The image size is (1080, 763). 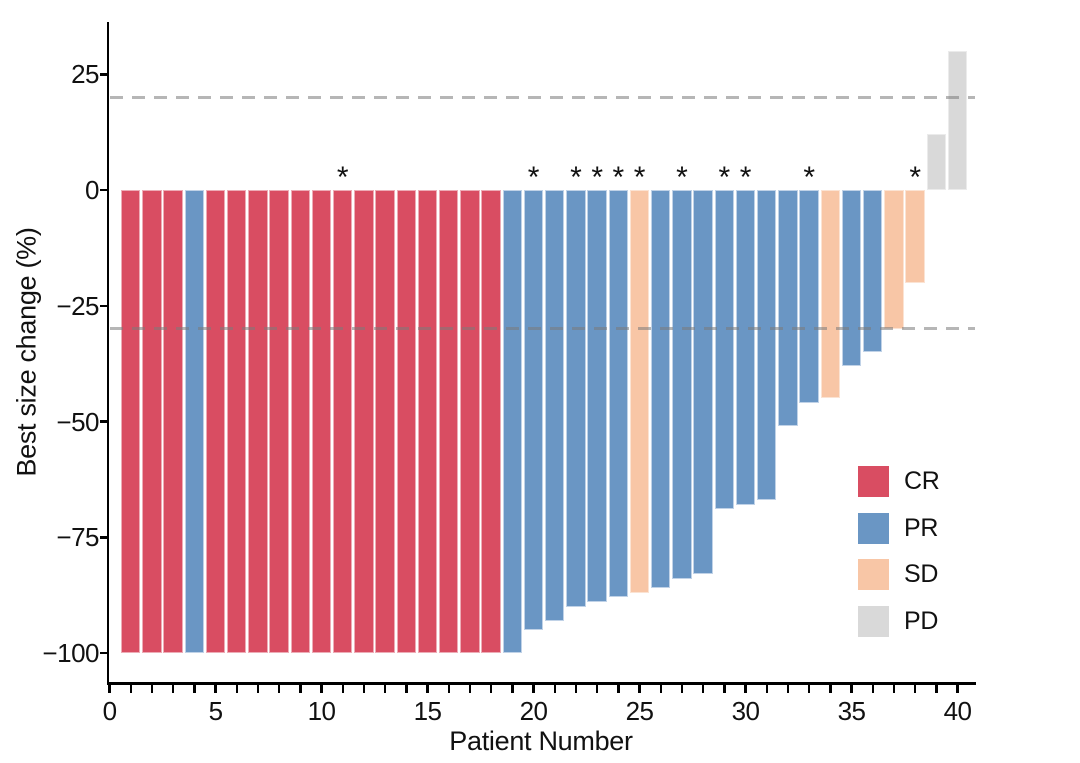 What do you see at coordinates (745, 711) in the screenshot?
I see `x-tick-label: 30` at bounding box center [745, 711].